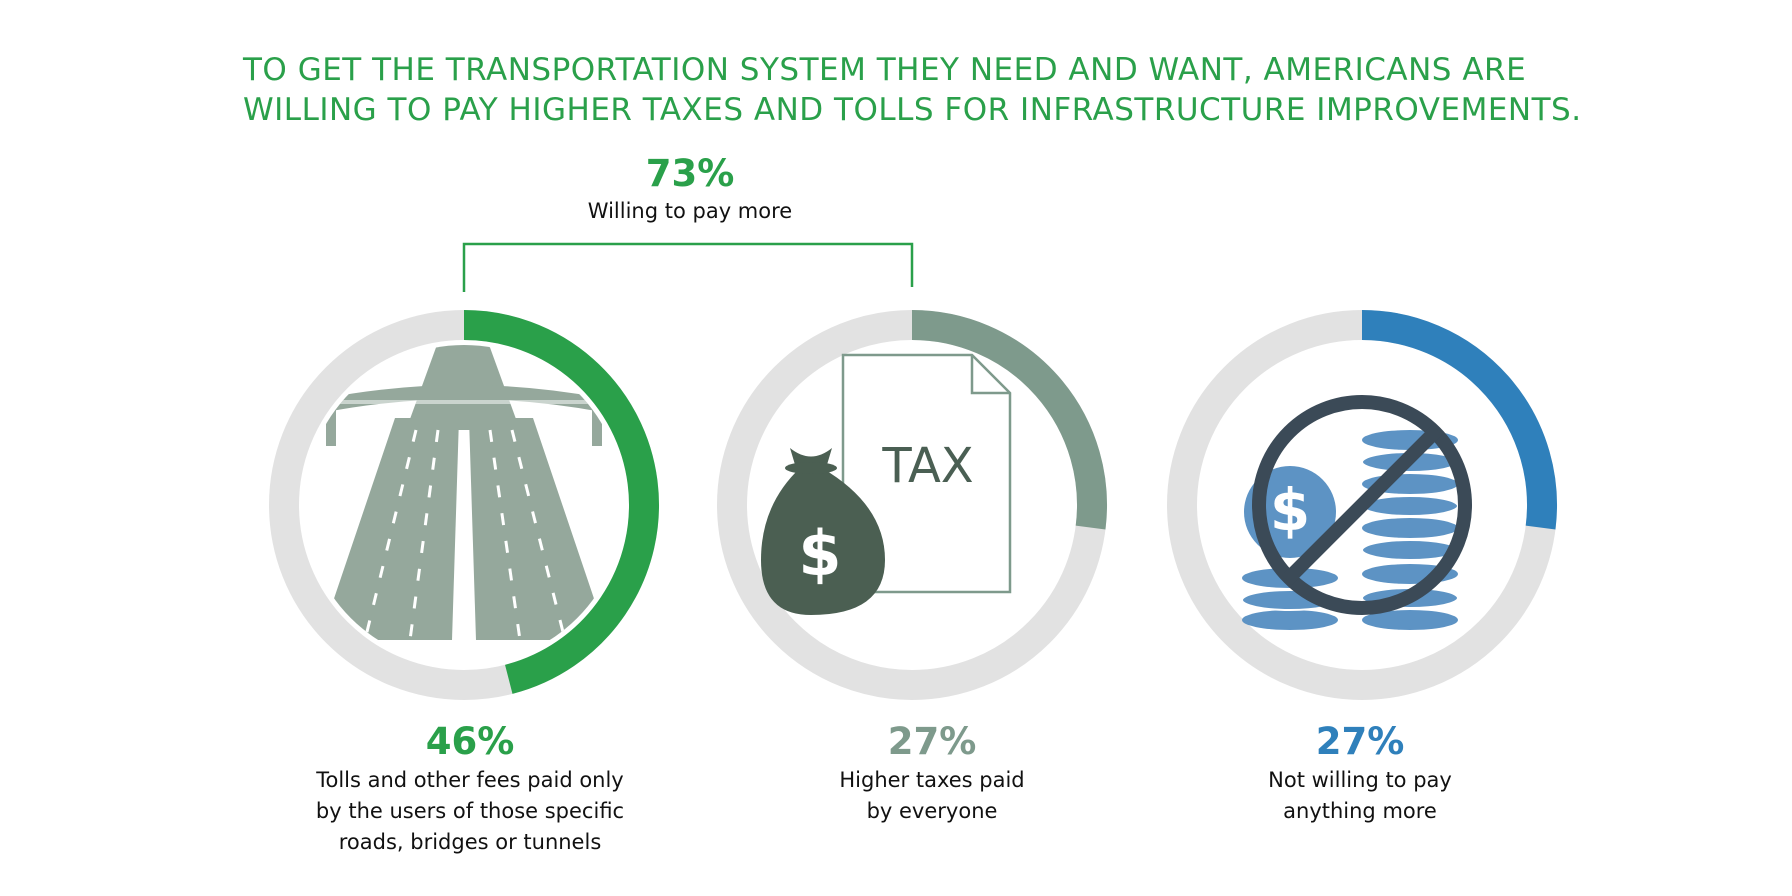 Image resolution: width=1792 pixels, height=896 pixels. Describe the element at coordinates (690, 211) in the screenshot. I see `group-label: Willing to pay more` at that location.